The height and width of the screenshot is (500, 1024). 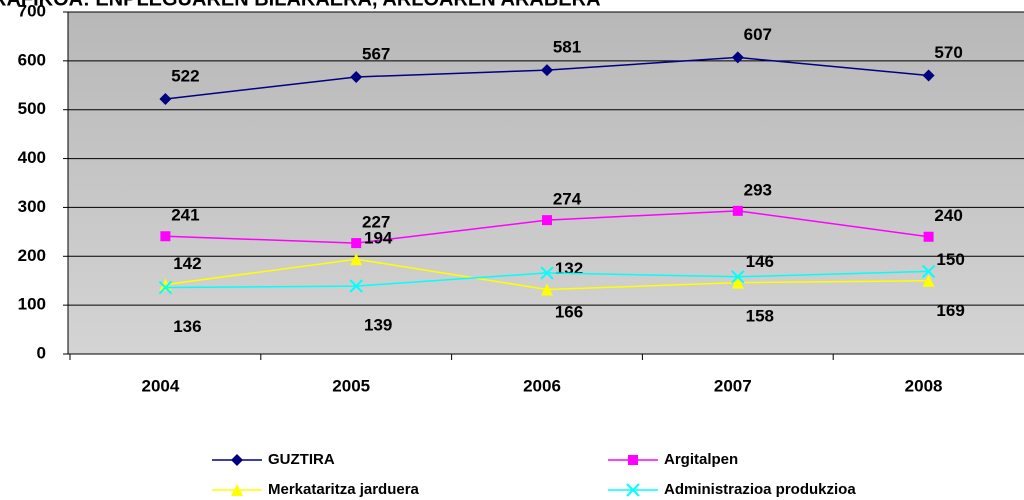 What do you see at coordinates (32, 304) in the screenshot?
I see `y-tick-label: 100` at bounding box center [32, 304].